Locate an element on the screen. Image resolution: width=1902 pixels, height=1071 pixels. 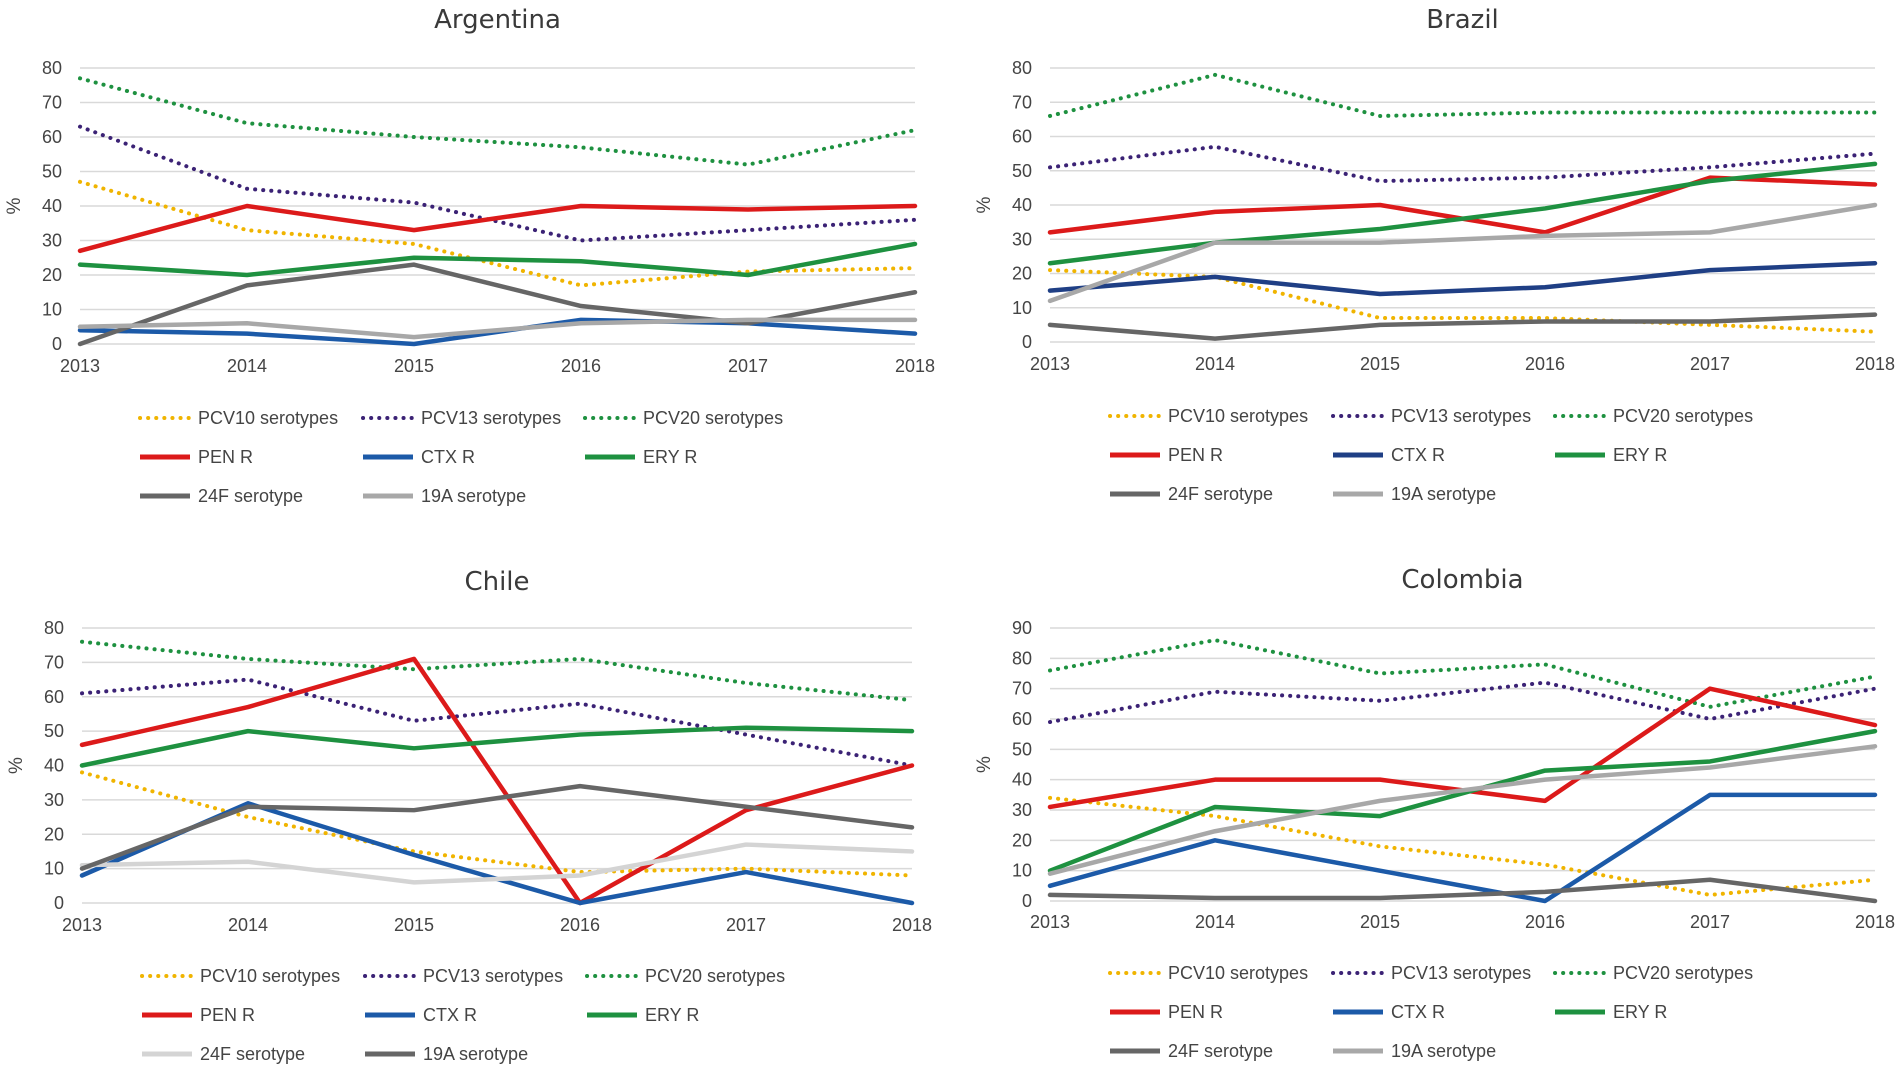
chart-brazil-legend-label-ery-r: ERY R is located at coordinates (1640, 455).